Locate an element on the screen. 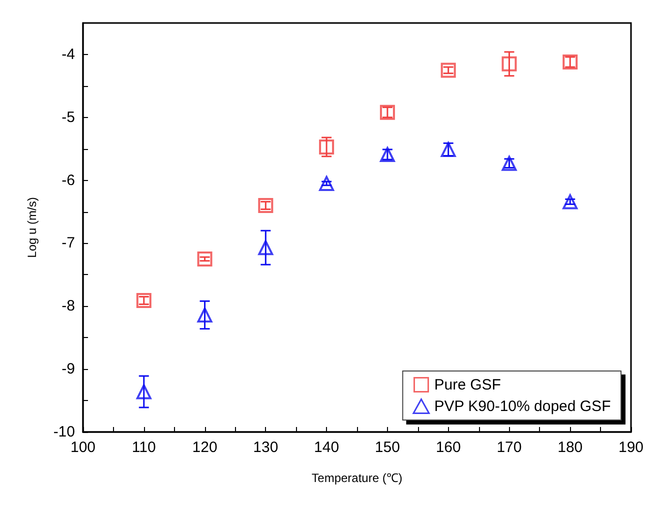 The width and height of the screenshot is (669, 508). x-tick-label: 190 is located at coordinates (631, 447).